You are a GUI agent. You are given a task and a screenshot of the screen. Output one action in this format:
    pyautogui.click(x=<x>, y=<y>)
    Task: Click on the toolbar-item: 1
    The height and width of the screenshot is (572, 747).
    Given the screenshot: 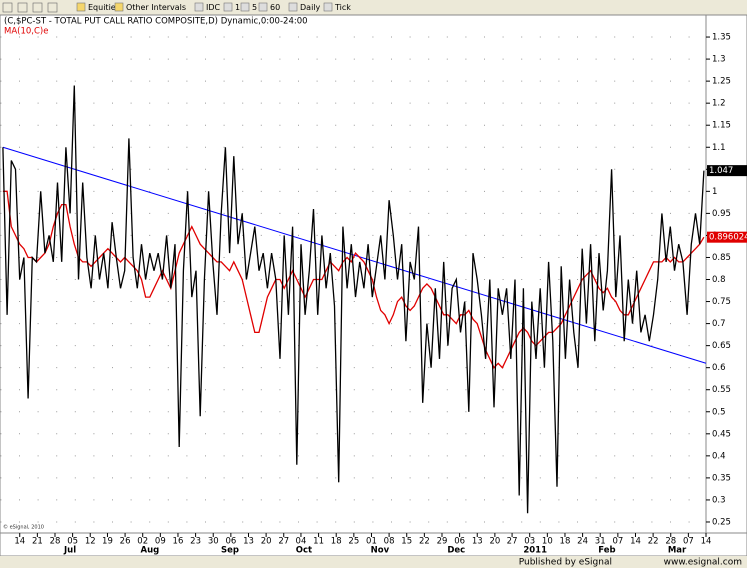 What is the action you would take?
    pyautogui.click(x=237, y=7)
    